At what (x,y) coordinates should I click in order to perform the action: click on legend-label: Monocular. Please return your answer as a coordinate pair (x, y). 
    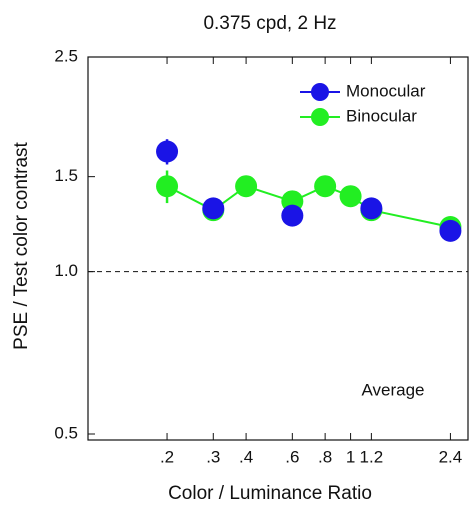
    Looking at the image, I should click on (386, 90).